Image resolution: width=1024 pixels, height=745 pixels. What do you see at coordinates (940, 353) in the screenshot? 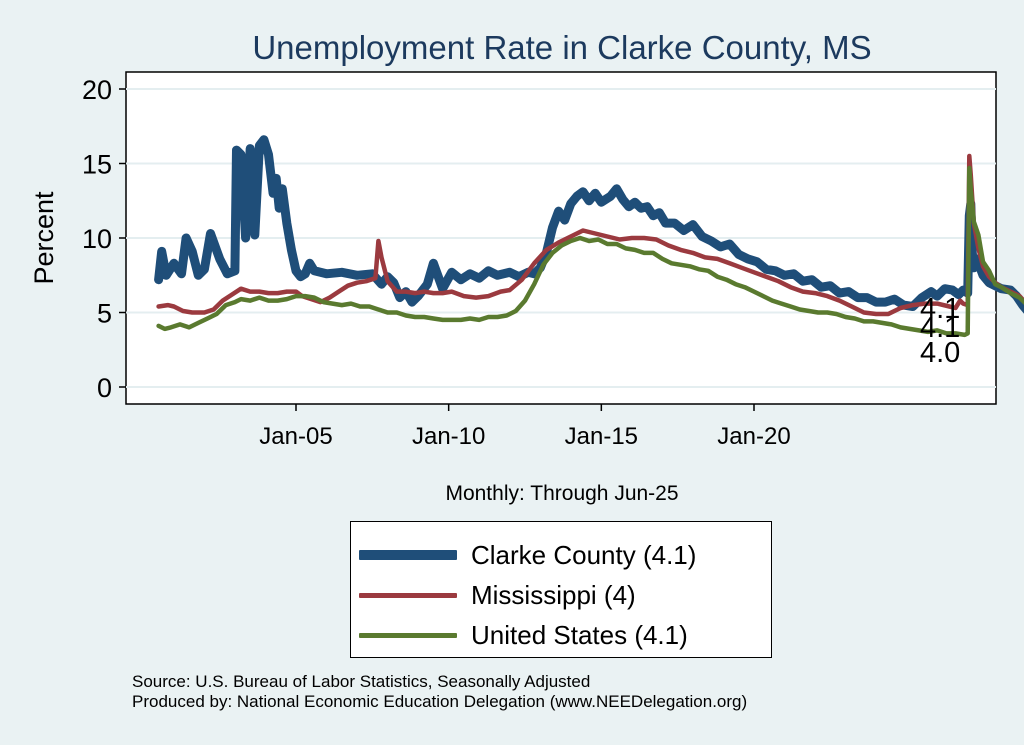
I see `end-label-mississippi: 4.0` at bounding box center [940, 353].